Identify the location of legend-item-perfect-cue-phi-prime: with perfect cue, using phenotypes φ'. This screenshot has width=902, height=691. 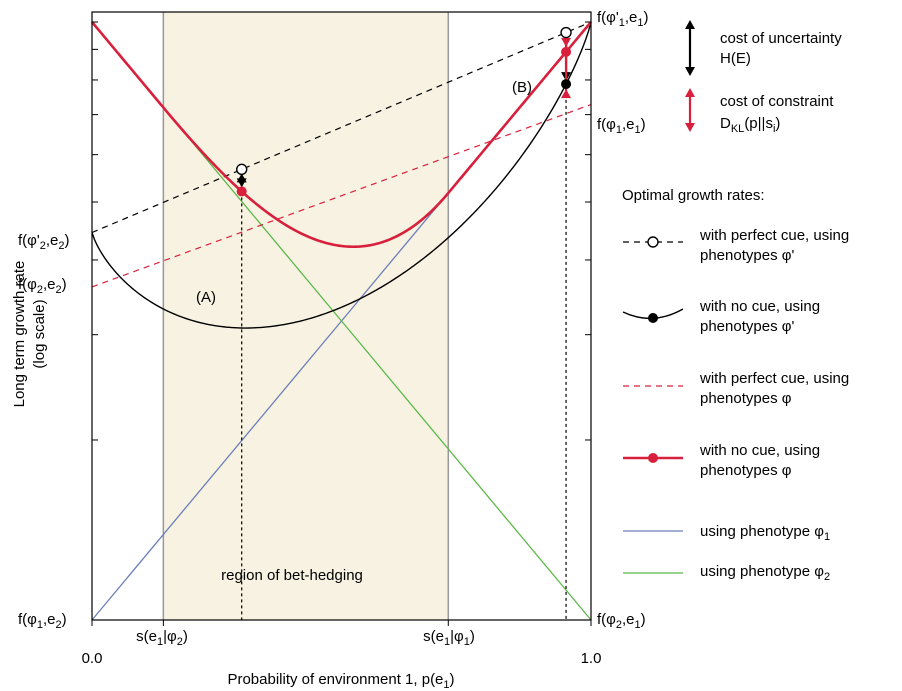
(736, 245).